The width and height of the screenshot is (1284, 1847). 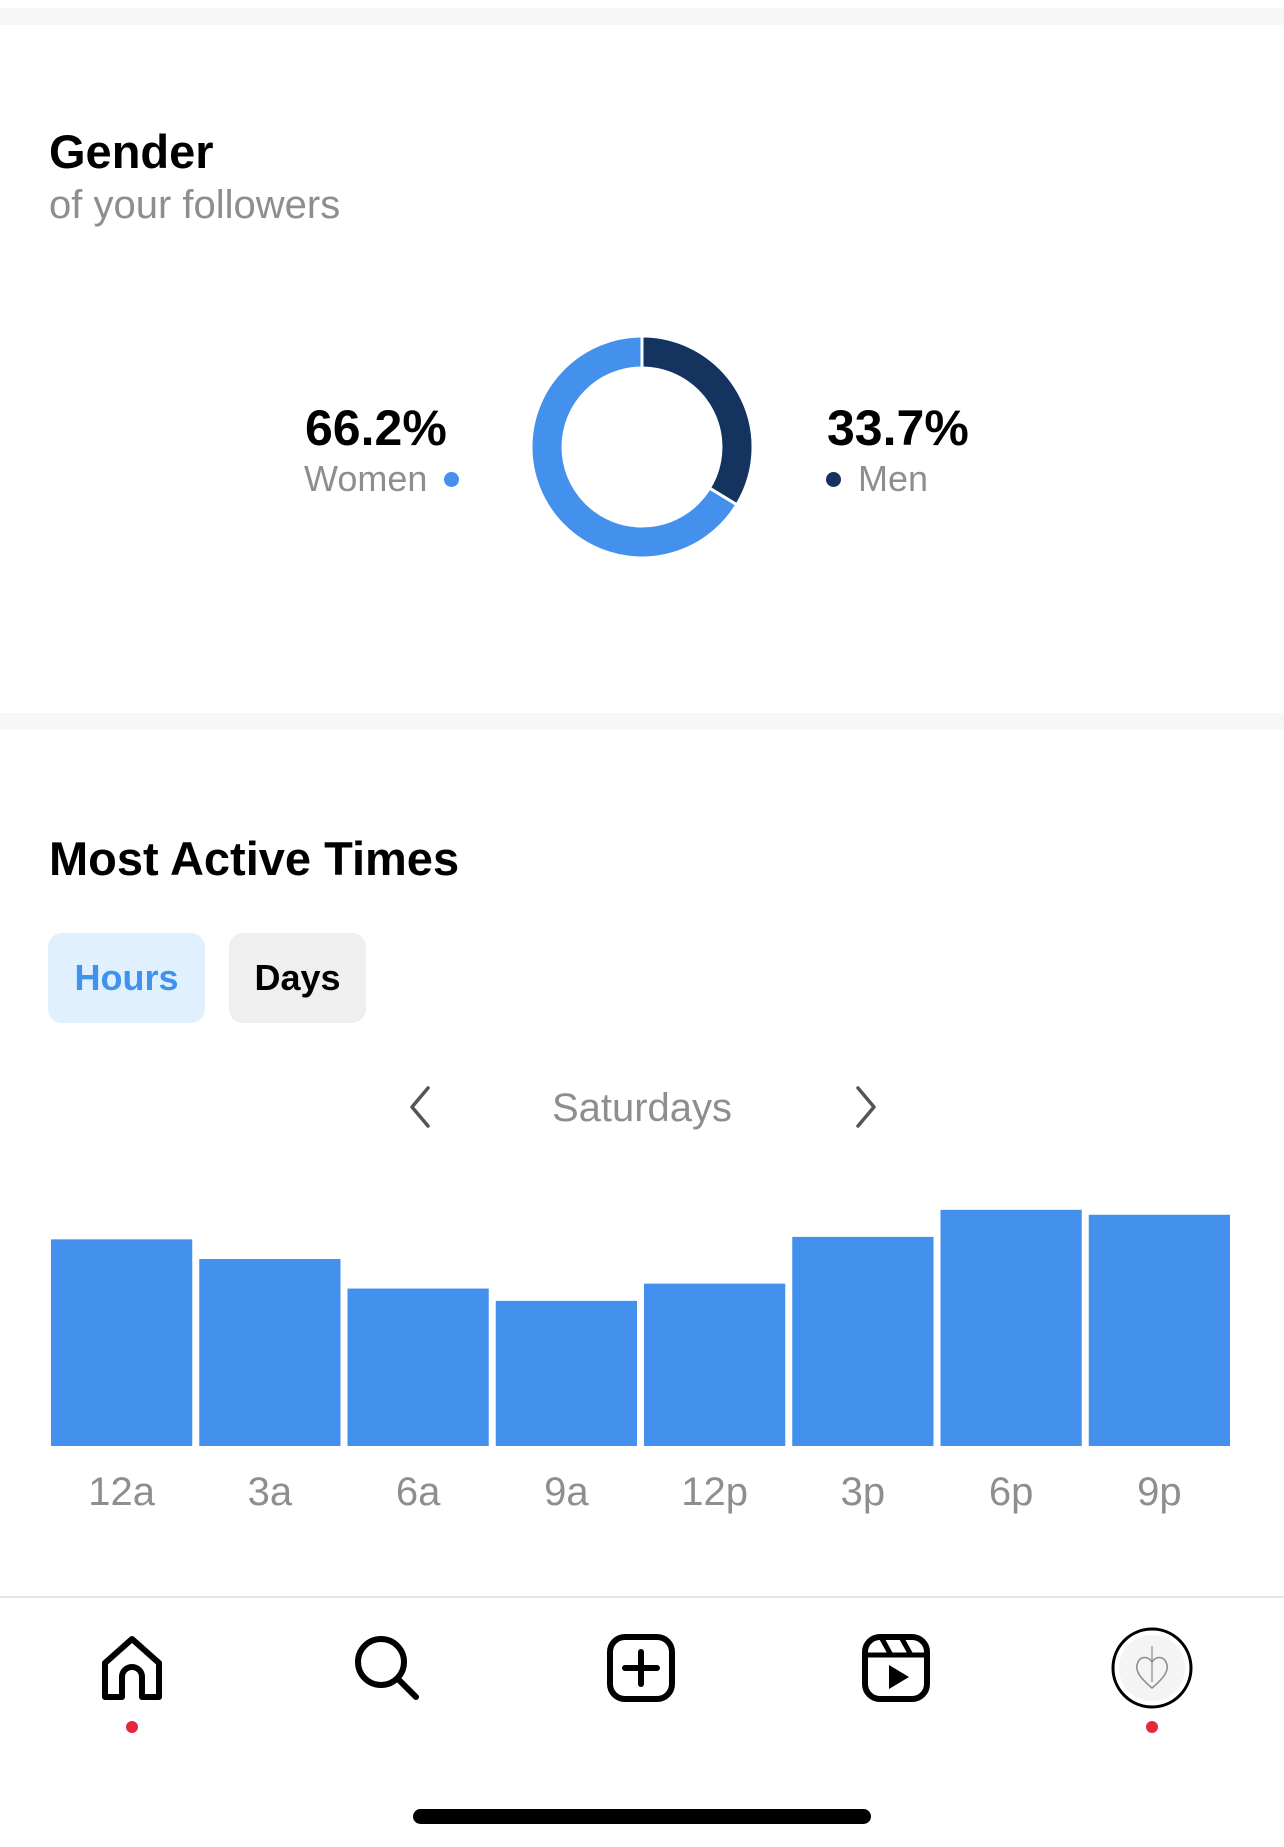 I want to click on tab-create, so click(x=641, y=1668).